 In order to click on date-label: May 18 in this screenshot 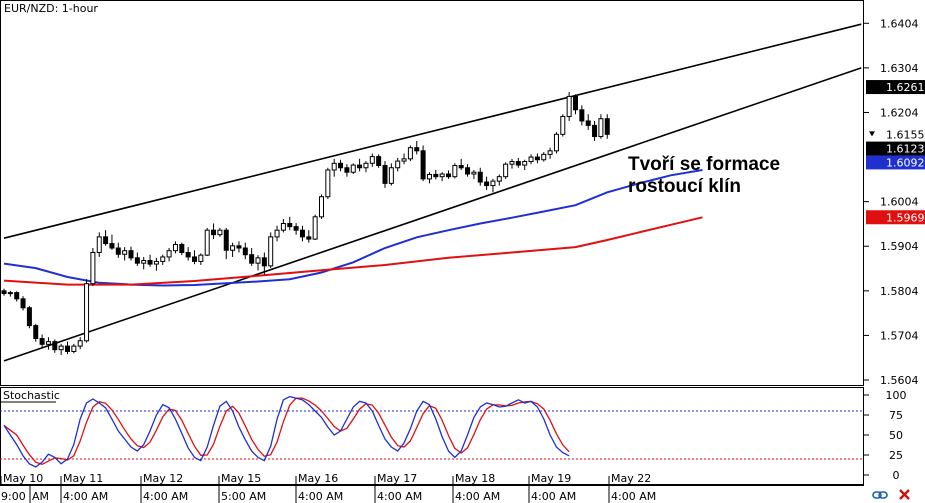, I will do `click(475, 478)`.